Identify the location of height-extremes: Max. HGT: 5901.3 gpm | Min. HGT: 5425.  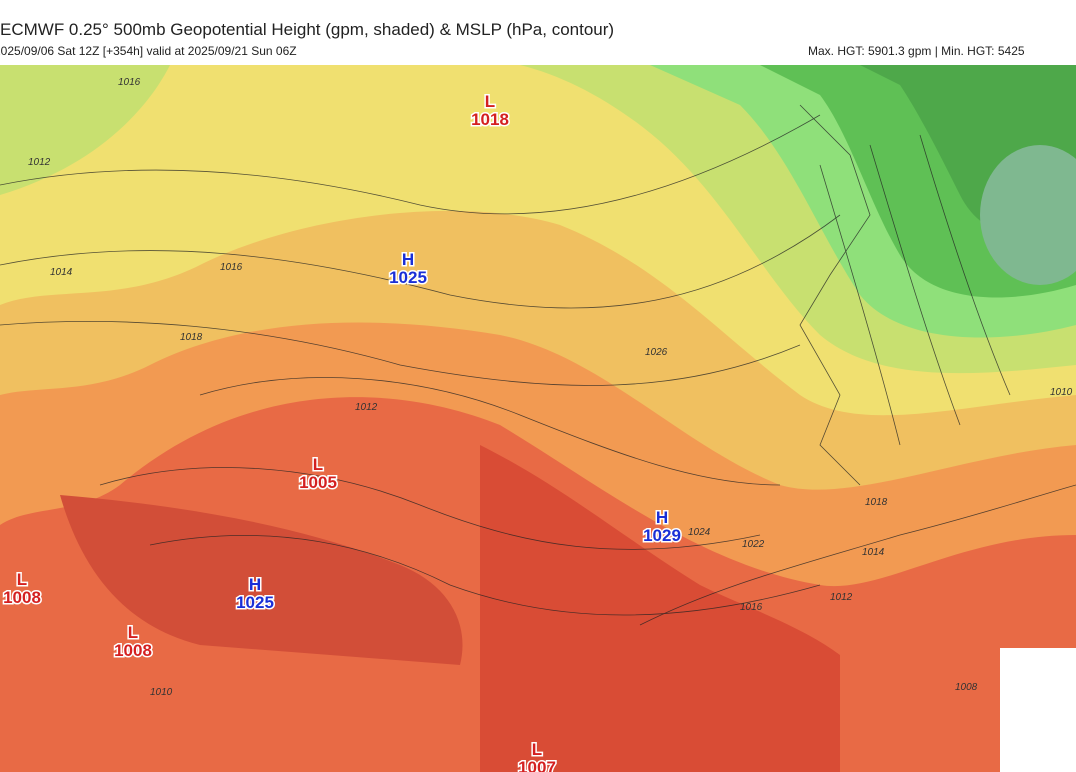
(916, 51).